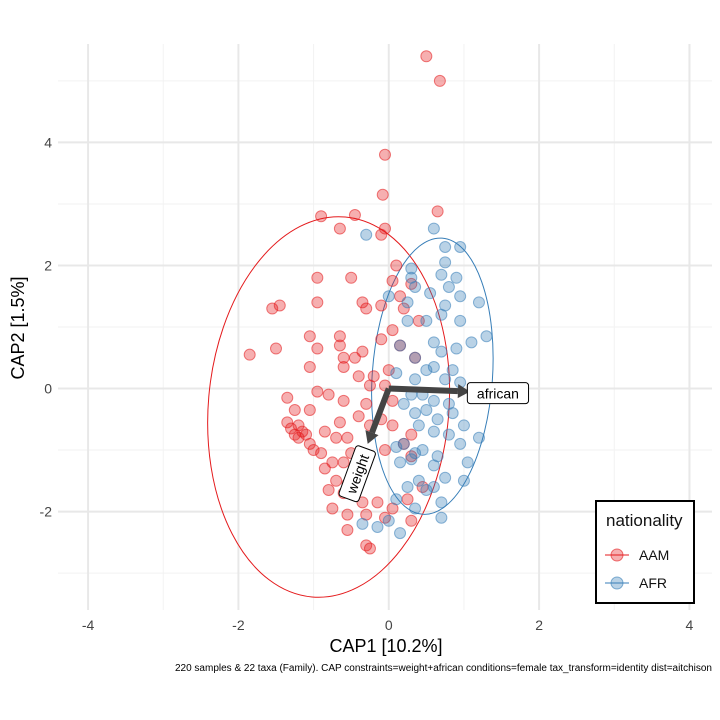 The height and width of the screenshot is (720, 720). I want to click on arrow-label-african: african, so click(498, 393).